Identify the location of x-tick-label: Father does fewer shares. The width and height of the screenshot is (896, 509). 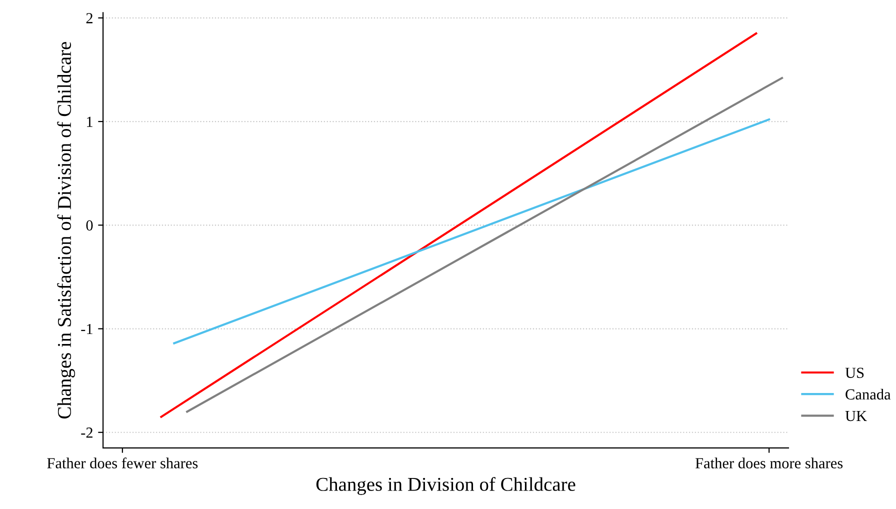
(122, 462).